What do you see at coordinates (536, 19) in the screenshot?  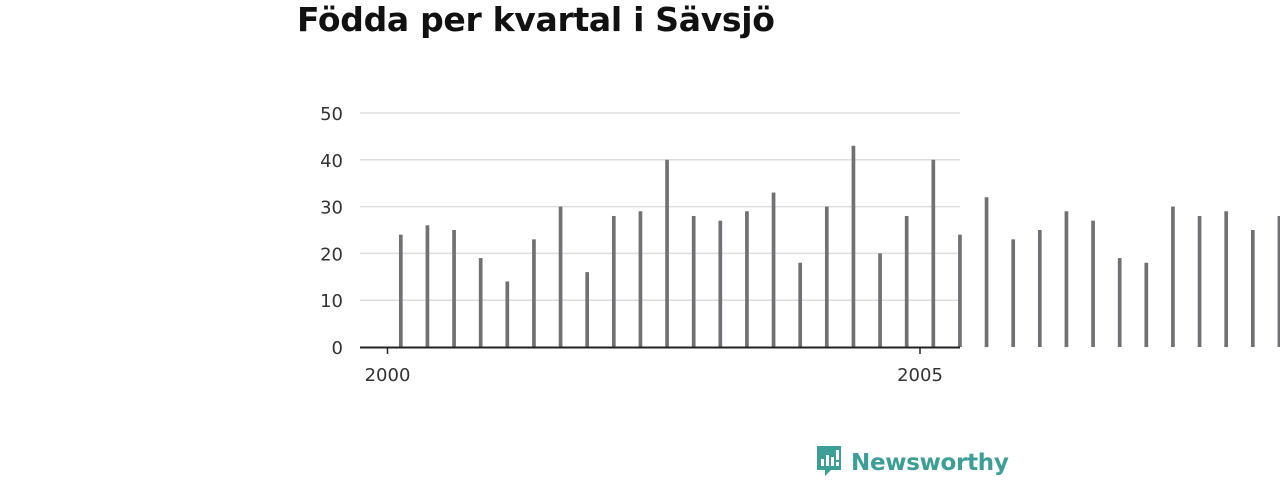 I see `chart-title: Födda per kvartal i Sävsjö` at bounding box center [536, 19].